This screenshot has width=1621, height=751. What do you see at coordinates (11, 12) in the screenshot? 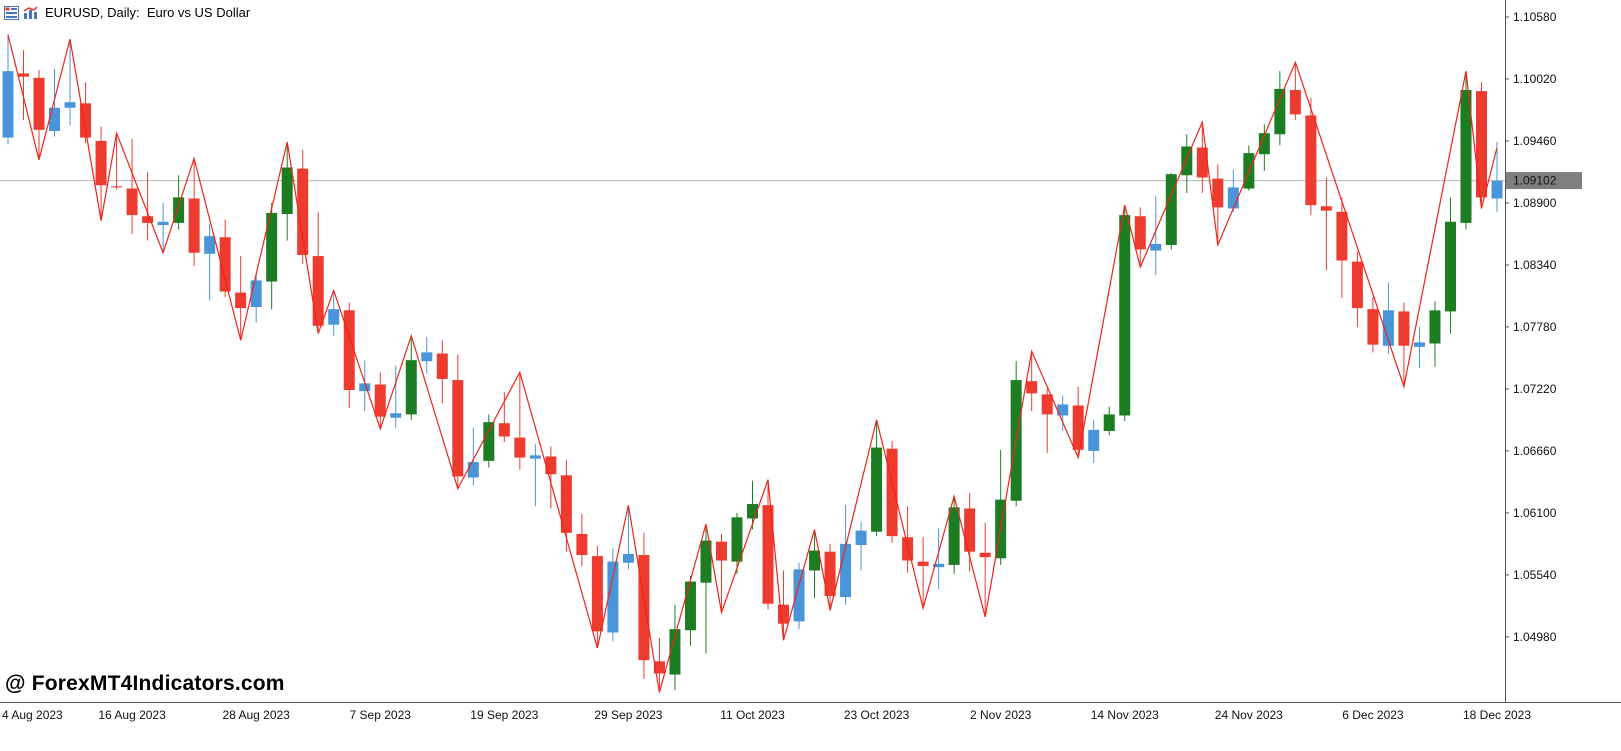
I see `symbols-list-icon` at bounding box center [11, 12].